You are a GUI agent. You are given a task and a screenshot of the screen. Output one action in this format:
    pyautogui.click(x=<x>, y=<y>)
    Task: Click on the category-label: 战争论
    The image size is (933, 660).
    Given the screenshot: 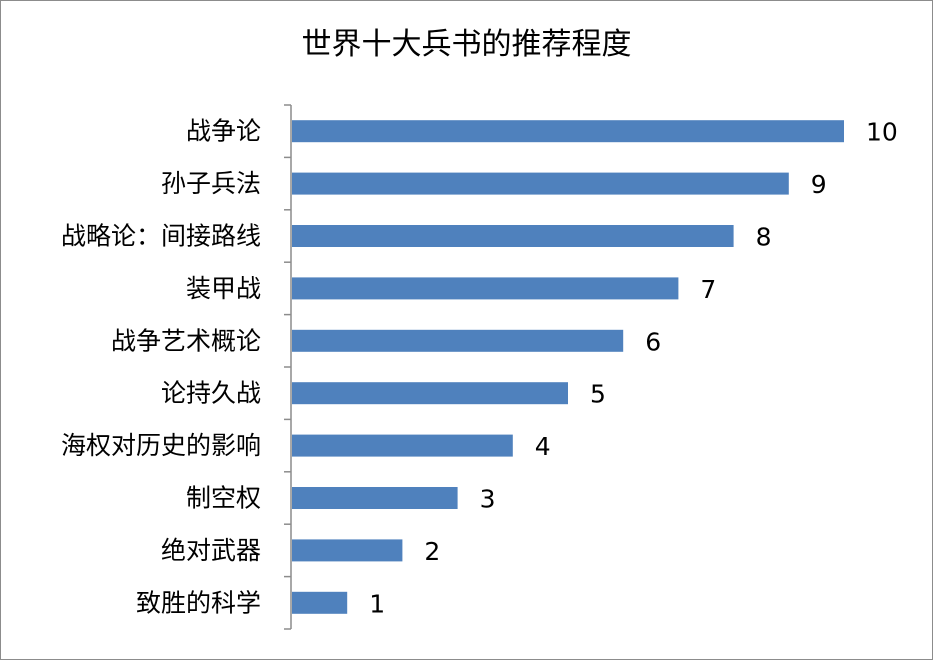 What is the action you would take?
    pyautogui.click(x=223, y=131)
    